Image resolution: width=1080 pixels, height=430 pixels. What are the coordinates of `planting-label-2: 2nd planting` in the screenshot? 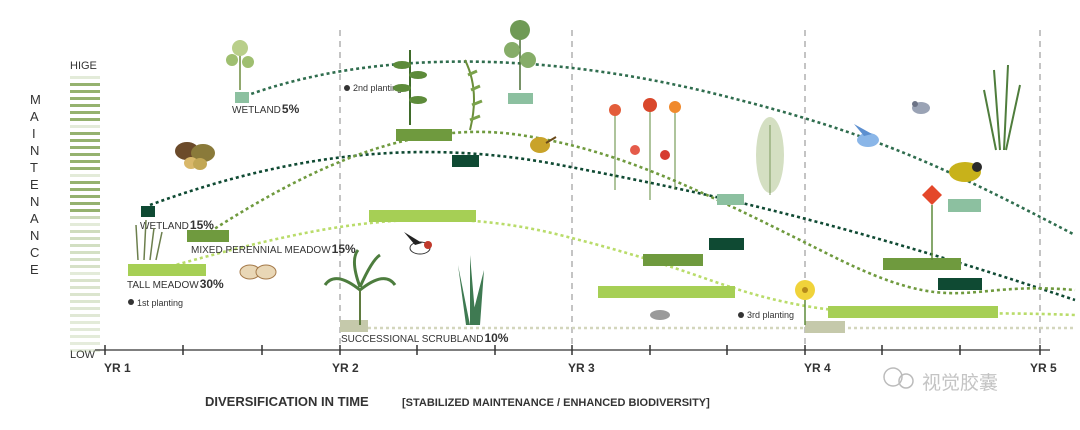 It's located at (377, 88).